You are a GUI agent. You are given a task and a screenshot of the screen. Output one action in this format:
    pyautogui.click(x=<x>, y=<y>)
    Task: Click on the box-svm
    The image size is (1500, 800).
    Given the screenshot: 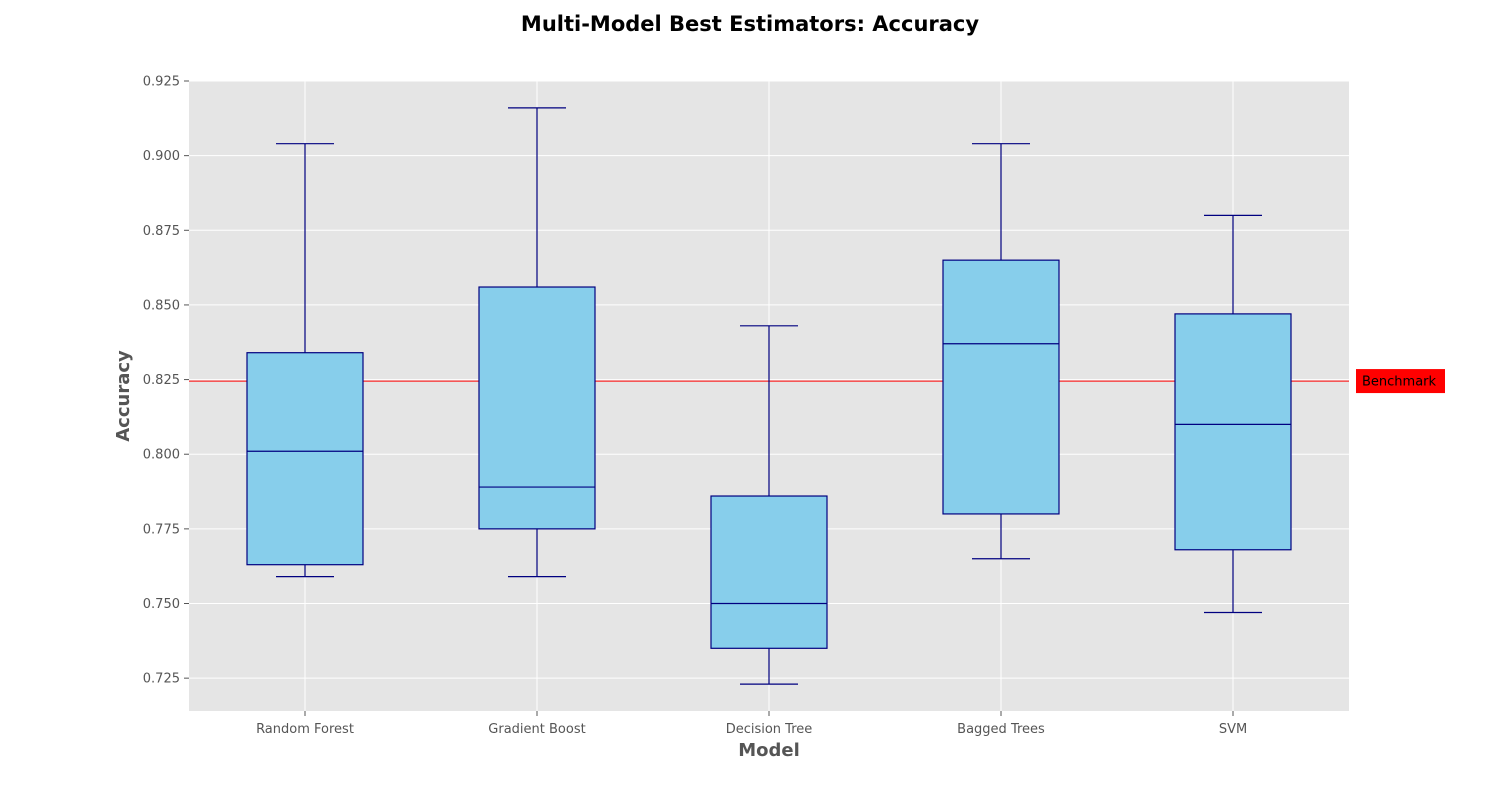 What is the action you would take?
    pyautogui.click(x=1233, y=414)
    